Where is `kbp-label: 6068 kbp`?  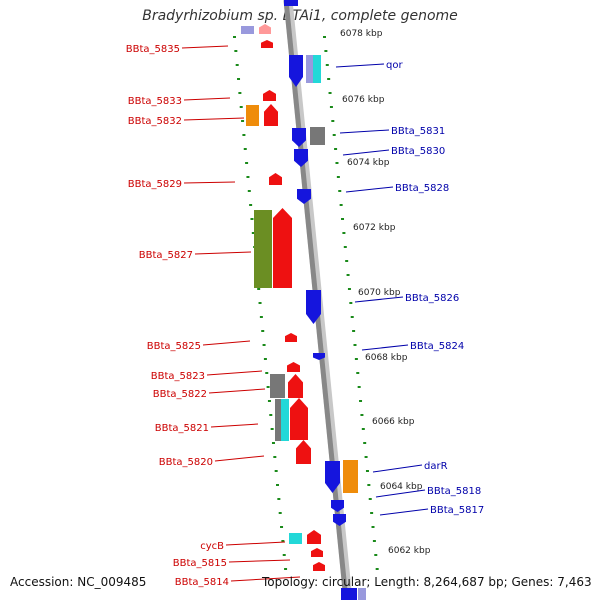 kbp-label: 6068 kbp is located at coordinates (386, 358).